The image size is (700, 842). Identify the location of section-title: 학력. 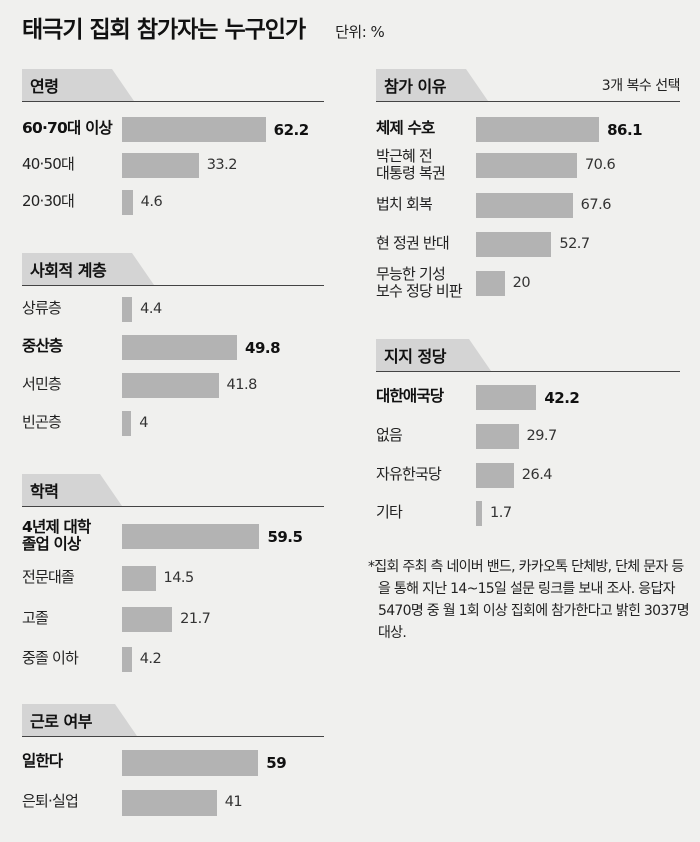
(72, 490).